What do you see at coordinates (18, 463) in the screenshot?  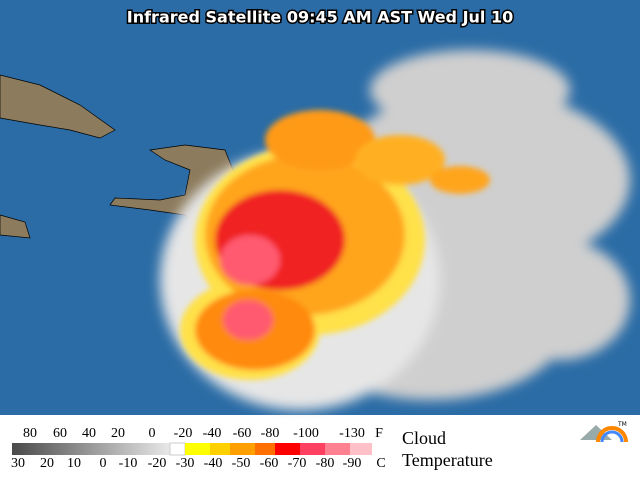 I see `celsius-label: 30` at bounding box center [18, 463].